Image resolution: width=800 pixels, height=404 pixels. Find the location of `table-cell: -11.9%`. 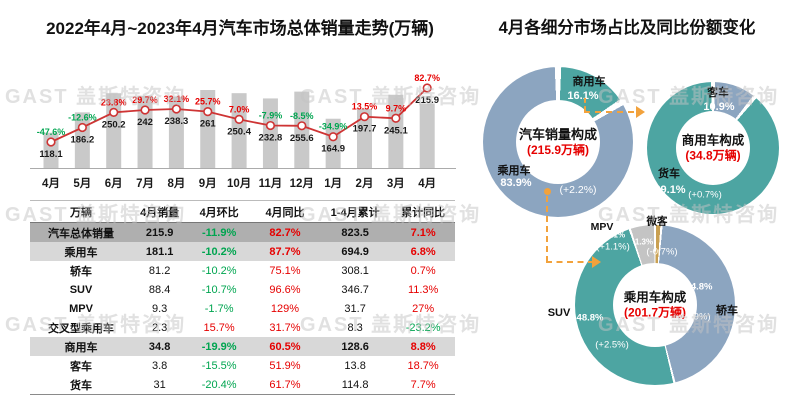

table-cell: -11.9% is located at coordinates (219, 232).